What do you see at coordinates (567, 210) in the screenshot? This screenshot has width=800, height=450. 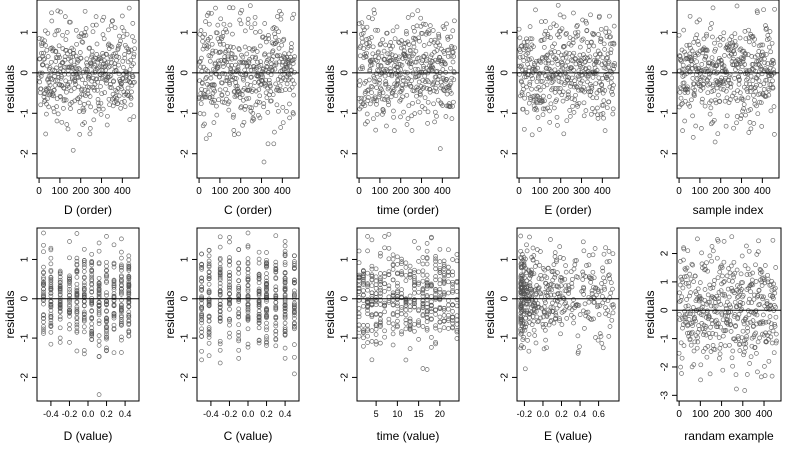 I see `x-axis-label: E (order)` at bounding box center [567, 210].